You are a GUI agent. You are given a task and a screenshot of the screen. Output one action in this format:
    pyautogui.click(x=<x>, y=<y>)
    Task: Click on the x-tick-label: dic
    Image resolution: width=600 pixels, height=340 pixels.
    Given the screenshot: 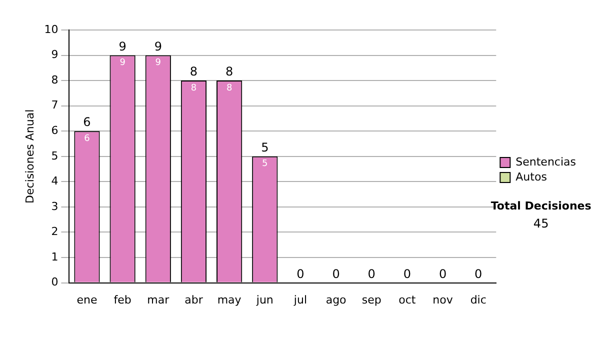 What is the action you would take?
    pyautogui.click(x=478, y=299)
    